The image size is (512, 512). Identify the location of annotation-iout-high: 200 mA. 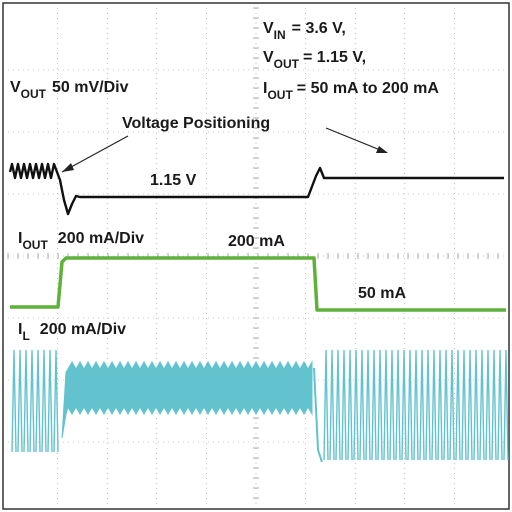
(256, 241).